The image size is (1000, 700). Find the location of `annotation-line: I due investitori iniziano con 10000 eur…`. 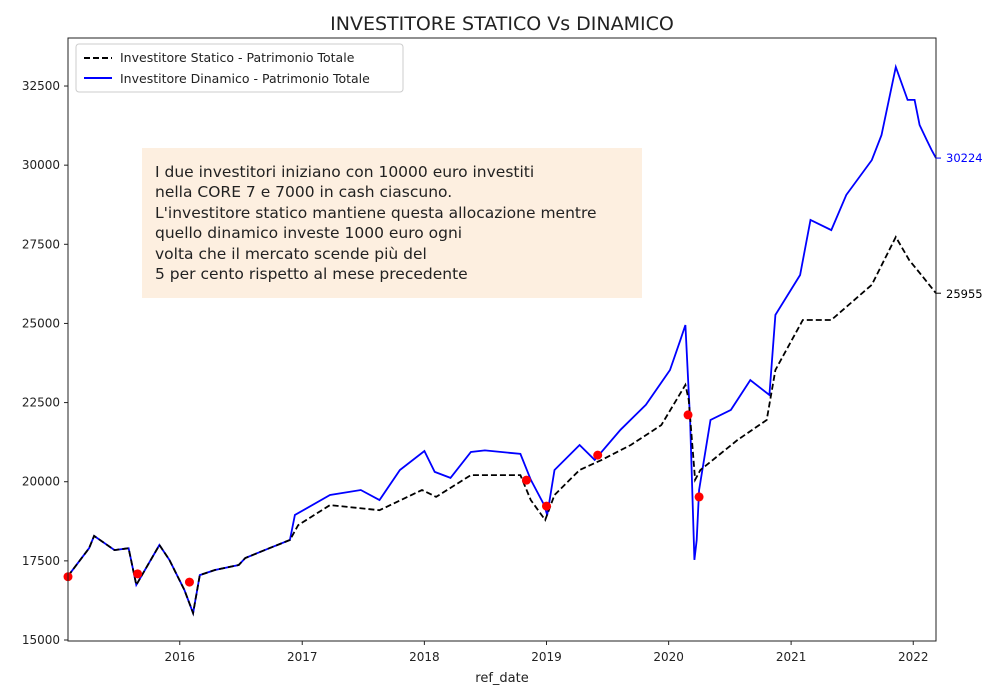

annotation-line: I due investitori iniziano con 10000 eur… is located at coordinates (344, 172).